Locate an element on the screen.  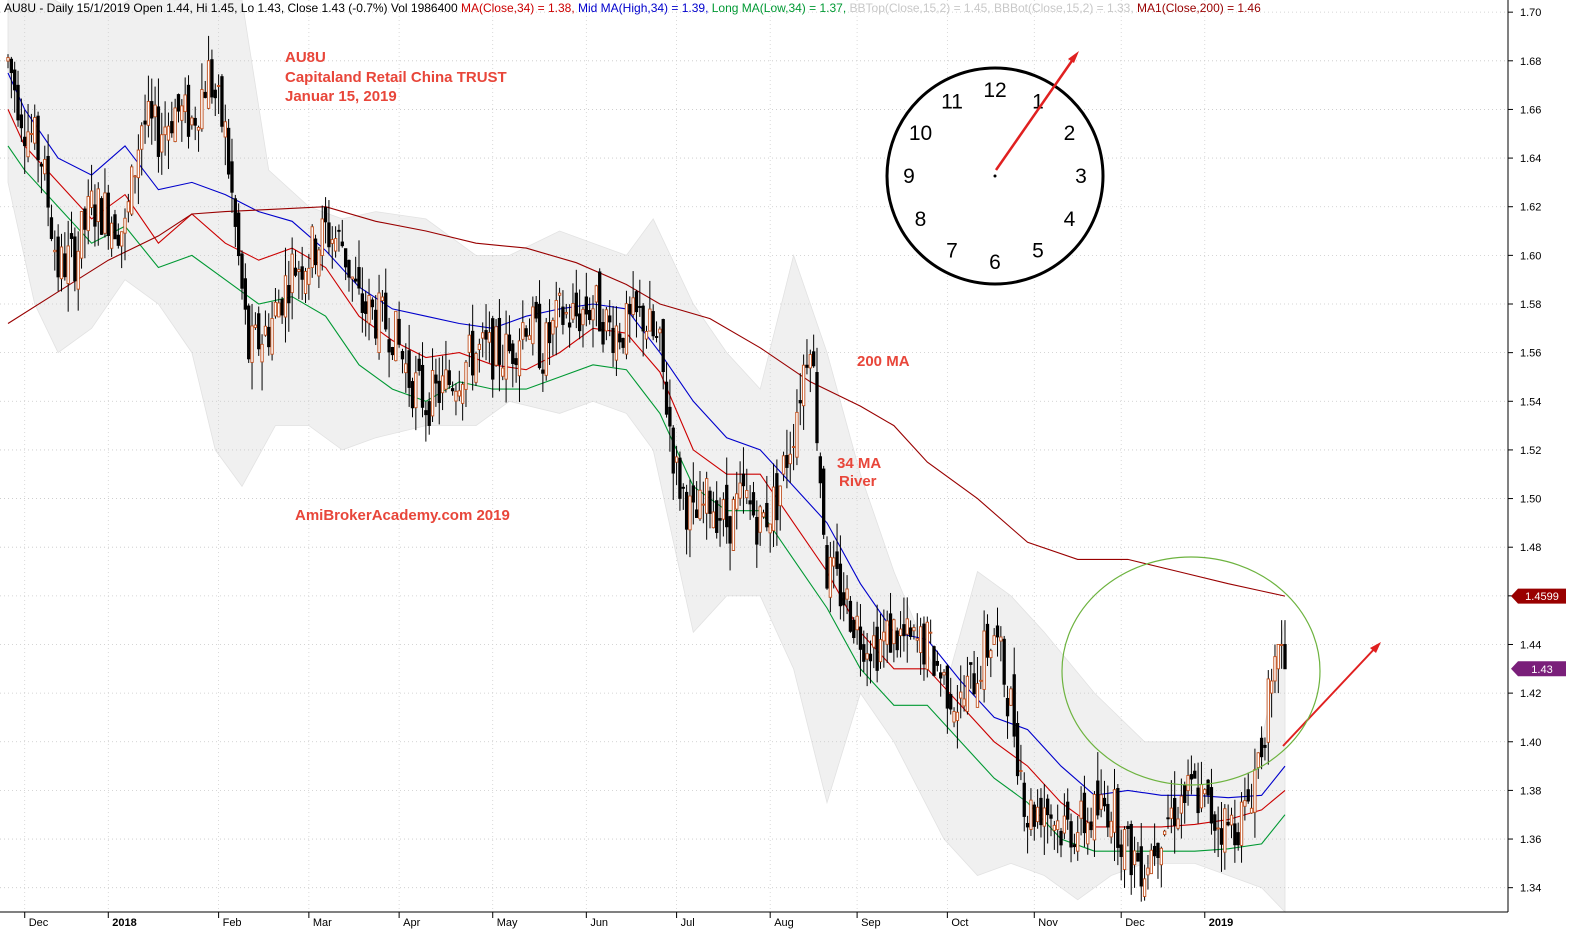
uptrend-arrow is located at coordinates (1331, 694).